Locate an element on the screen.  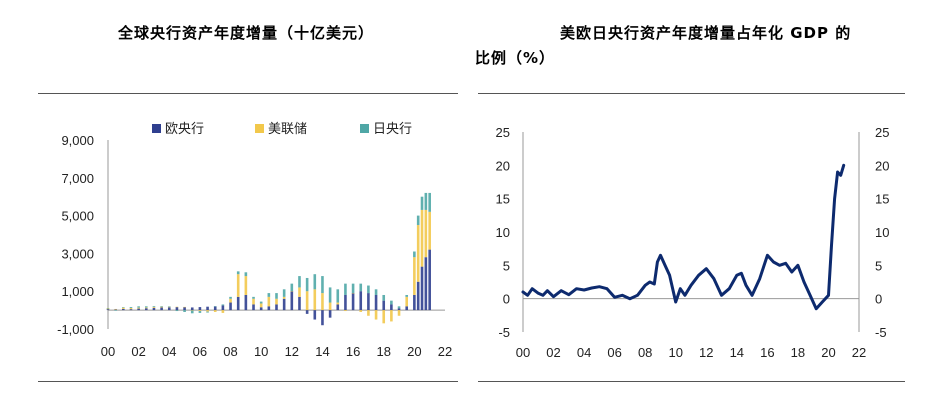
left-x-tick-label: 02 is located at coordinates (138, 351).